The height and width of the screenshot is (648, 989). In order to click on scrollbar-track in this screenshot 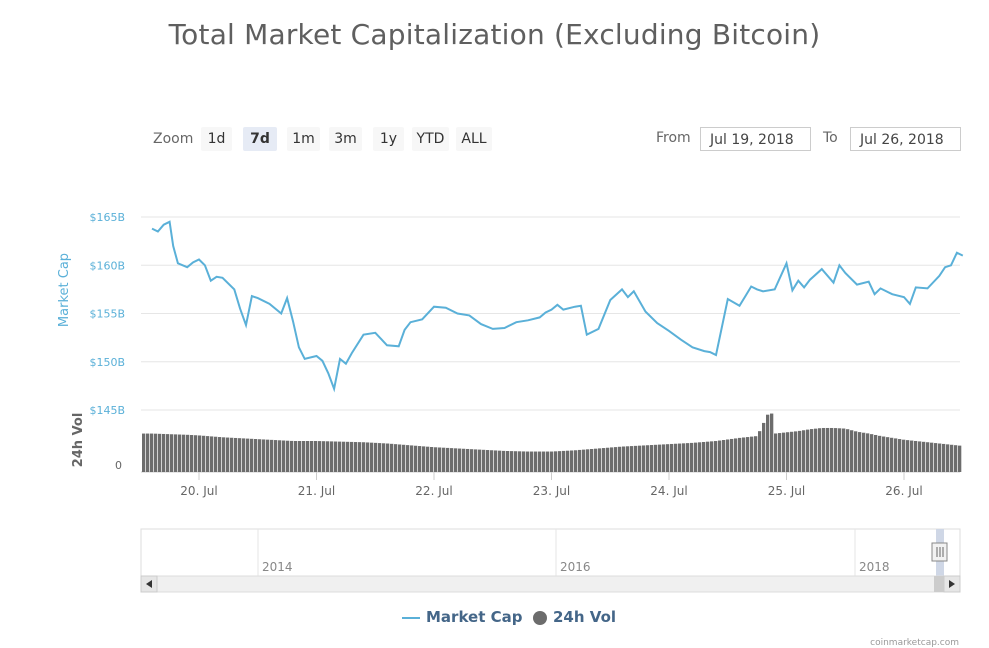, I will do `click(550, 584)`.